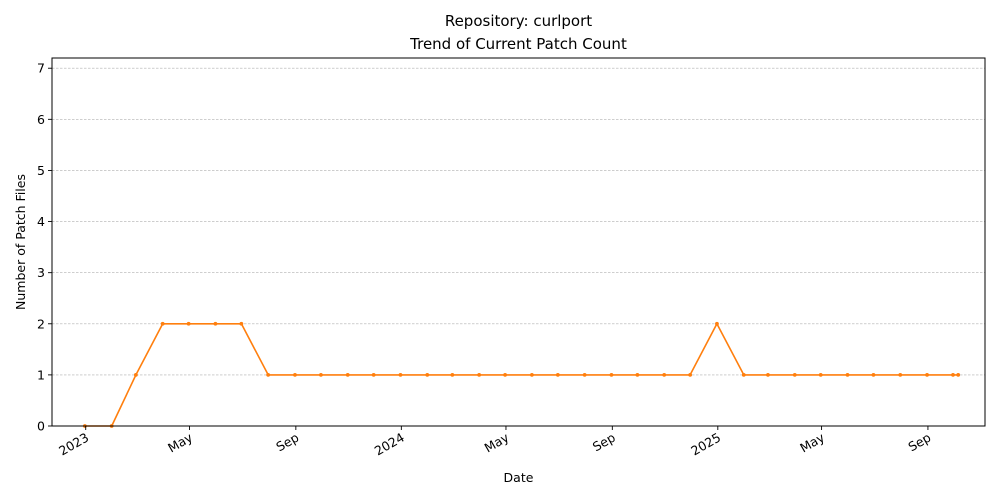  I want to click on y-tick-label: 7, so click(41, 68).